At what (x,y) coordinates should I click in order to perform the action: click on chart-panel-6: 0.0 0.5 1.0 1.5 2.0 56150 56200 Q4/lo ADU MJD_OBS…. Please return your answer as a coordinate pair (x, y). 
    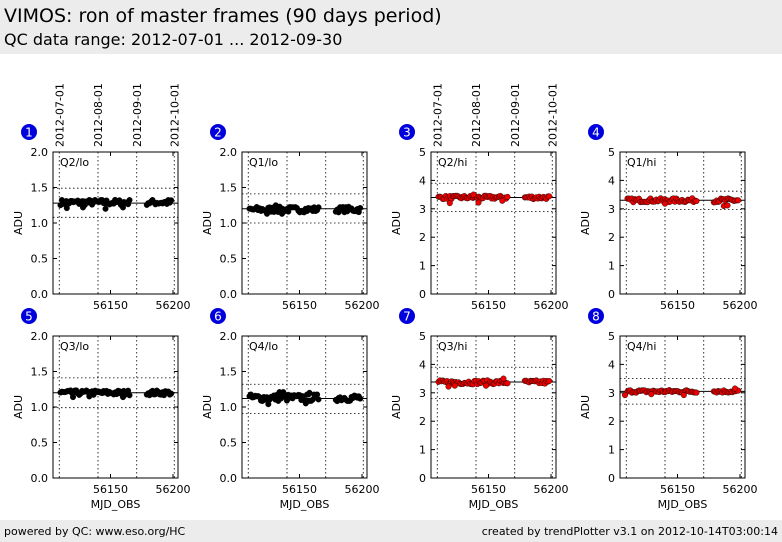
    Looking at the image, I should click on (290, 409).